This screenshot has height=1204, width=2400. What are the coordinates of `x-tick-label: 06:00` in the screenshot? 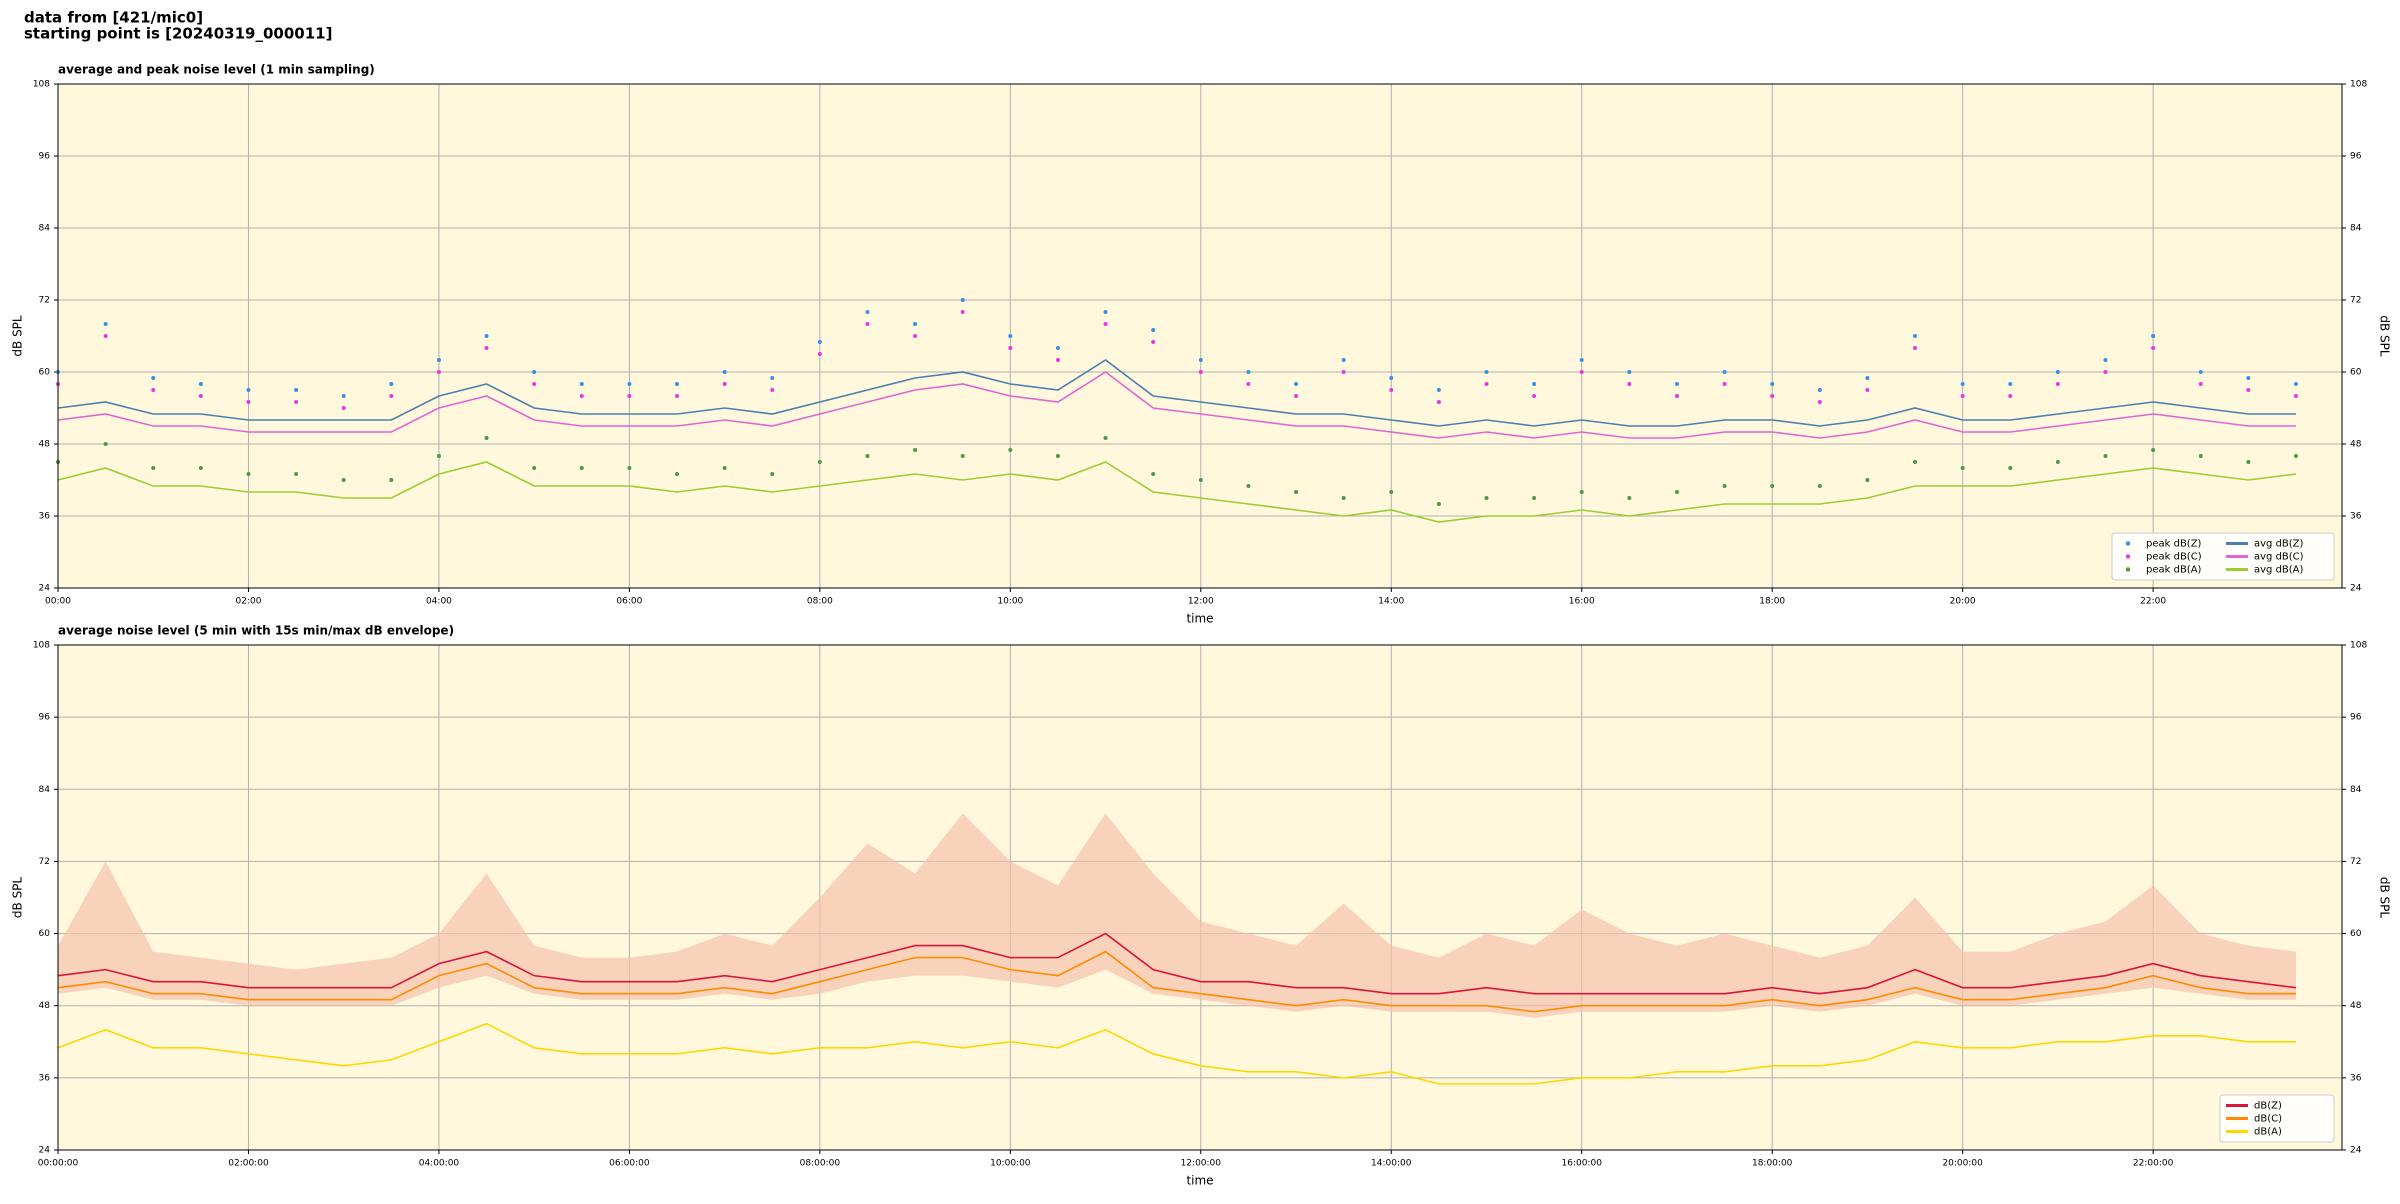 It's located at (629, 602).